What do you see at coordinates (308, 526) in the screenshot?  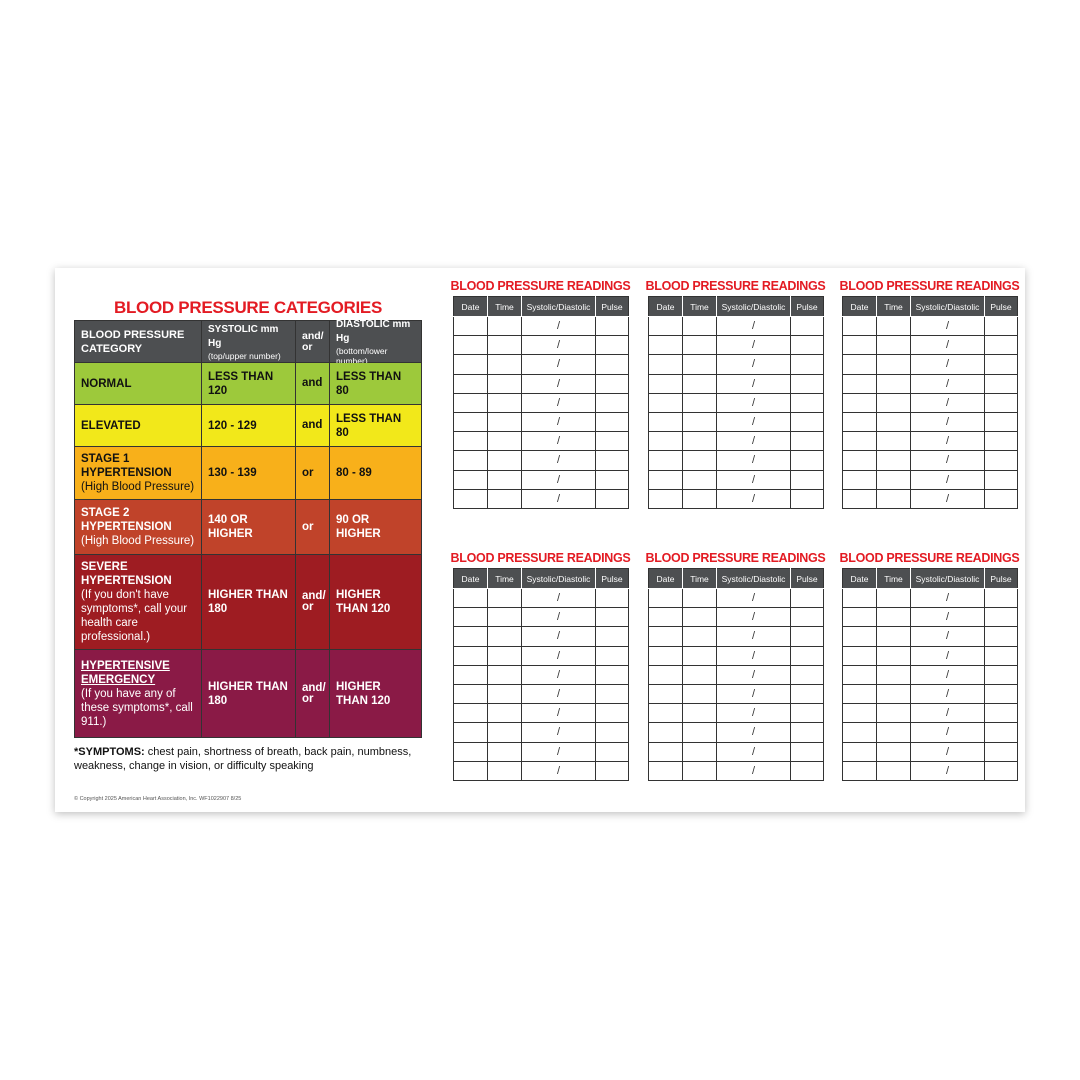 I see `conjunction-text: or` at bounding box center [308, 526].